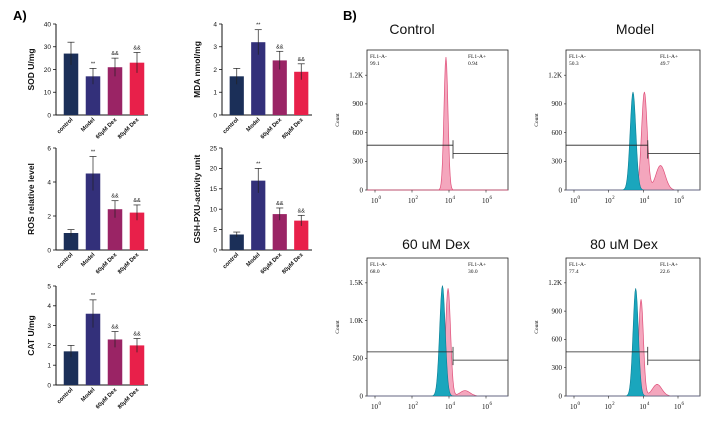  I want to click on plot-frame, so click(437, 120).